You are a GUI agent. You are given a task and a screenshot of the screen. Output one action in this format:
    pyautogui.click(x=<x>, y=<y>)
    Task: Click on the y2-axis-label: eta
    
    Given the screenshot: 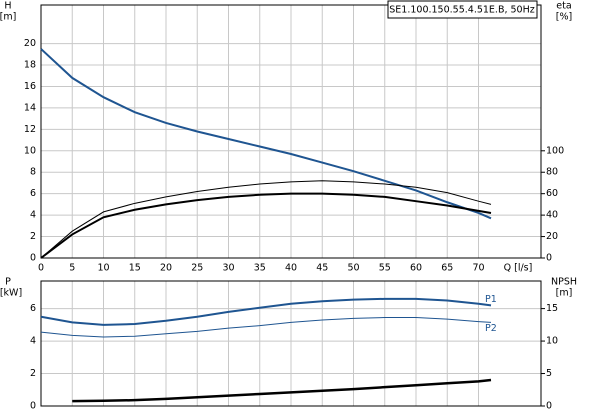 What is the action you would take?
    pyautogui.click(x=563, y=6)
    